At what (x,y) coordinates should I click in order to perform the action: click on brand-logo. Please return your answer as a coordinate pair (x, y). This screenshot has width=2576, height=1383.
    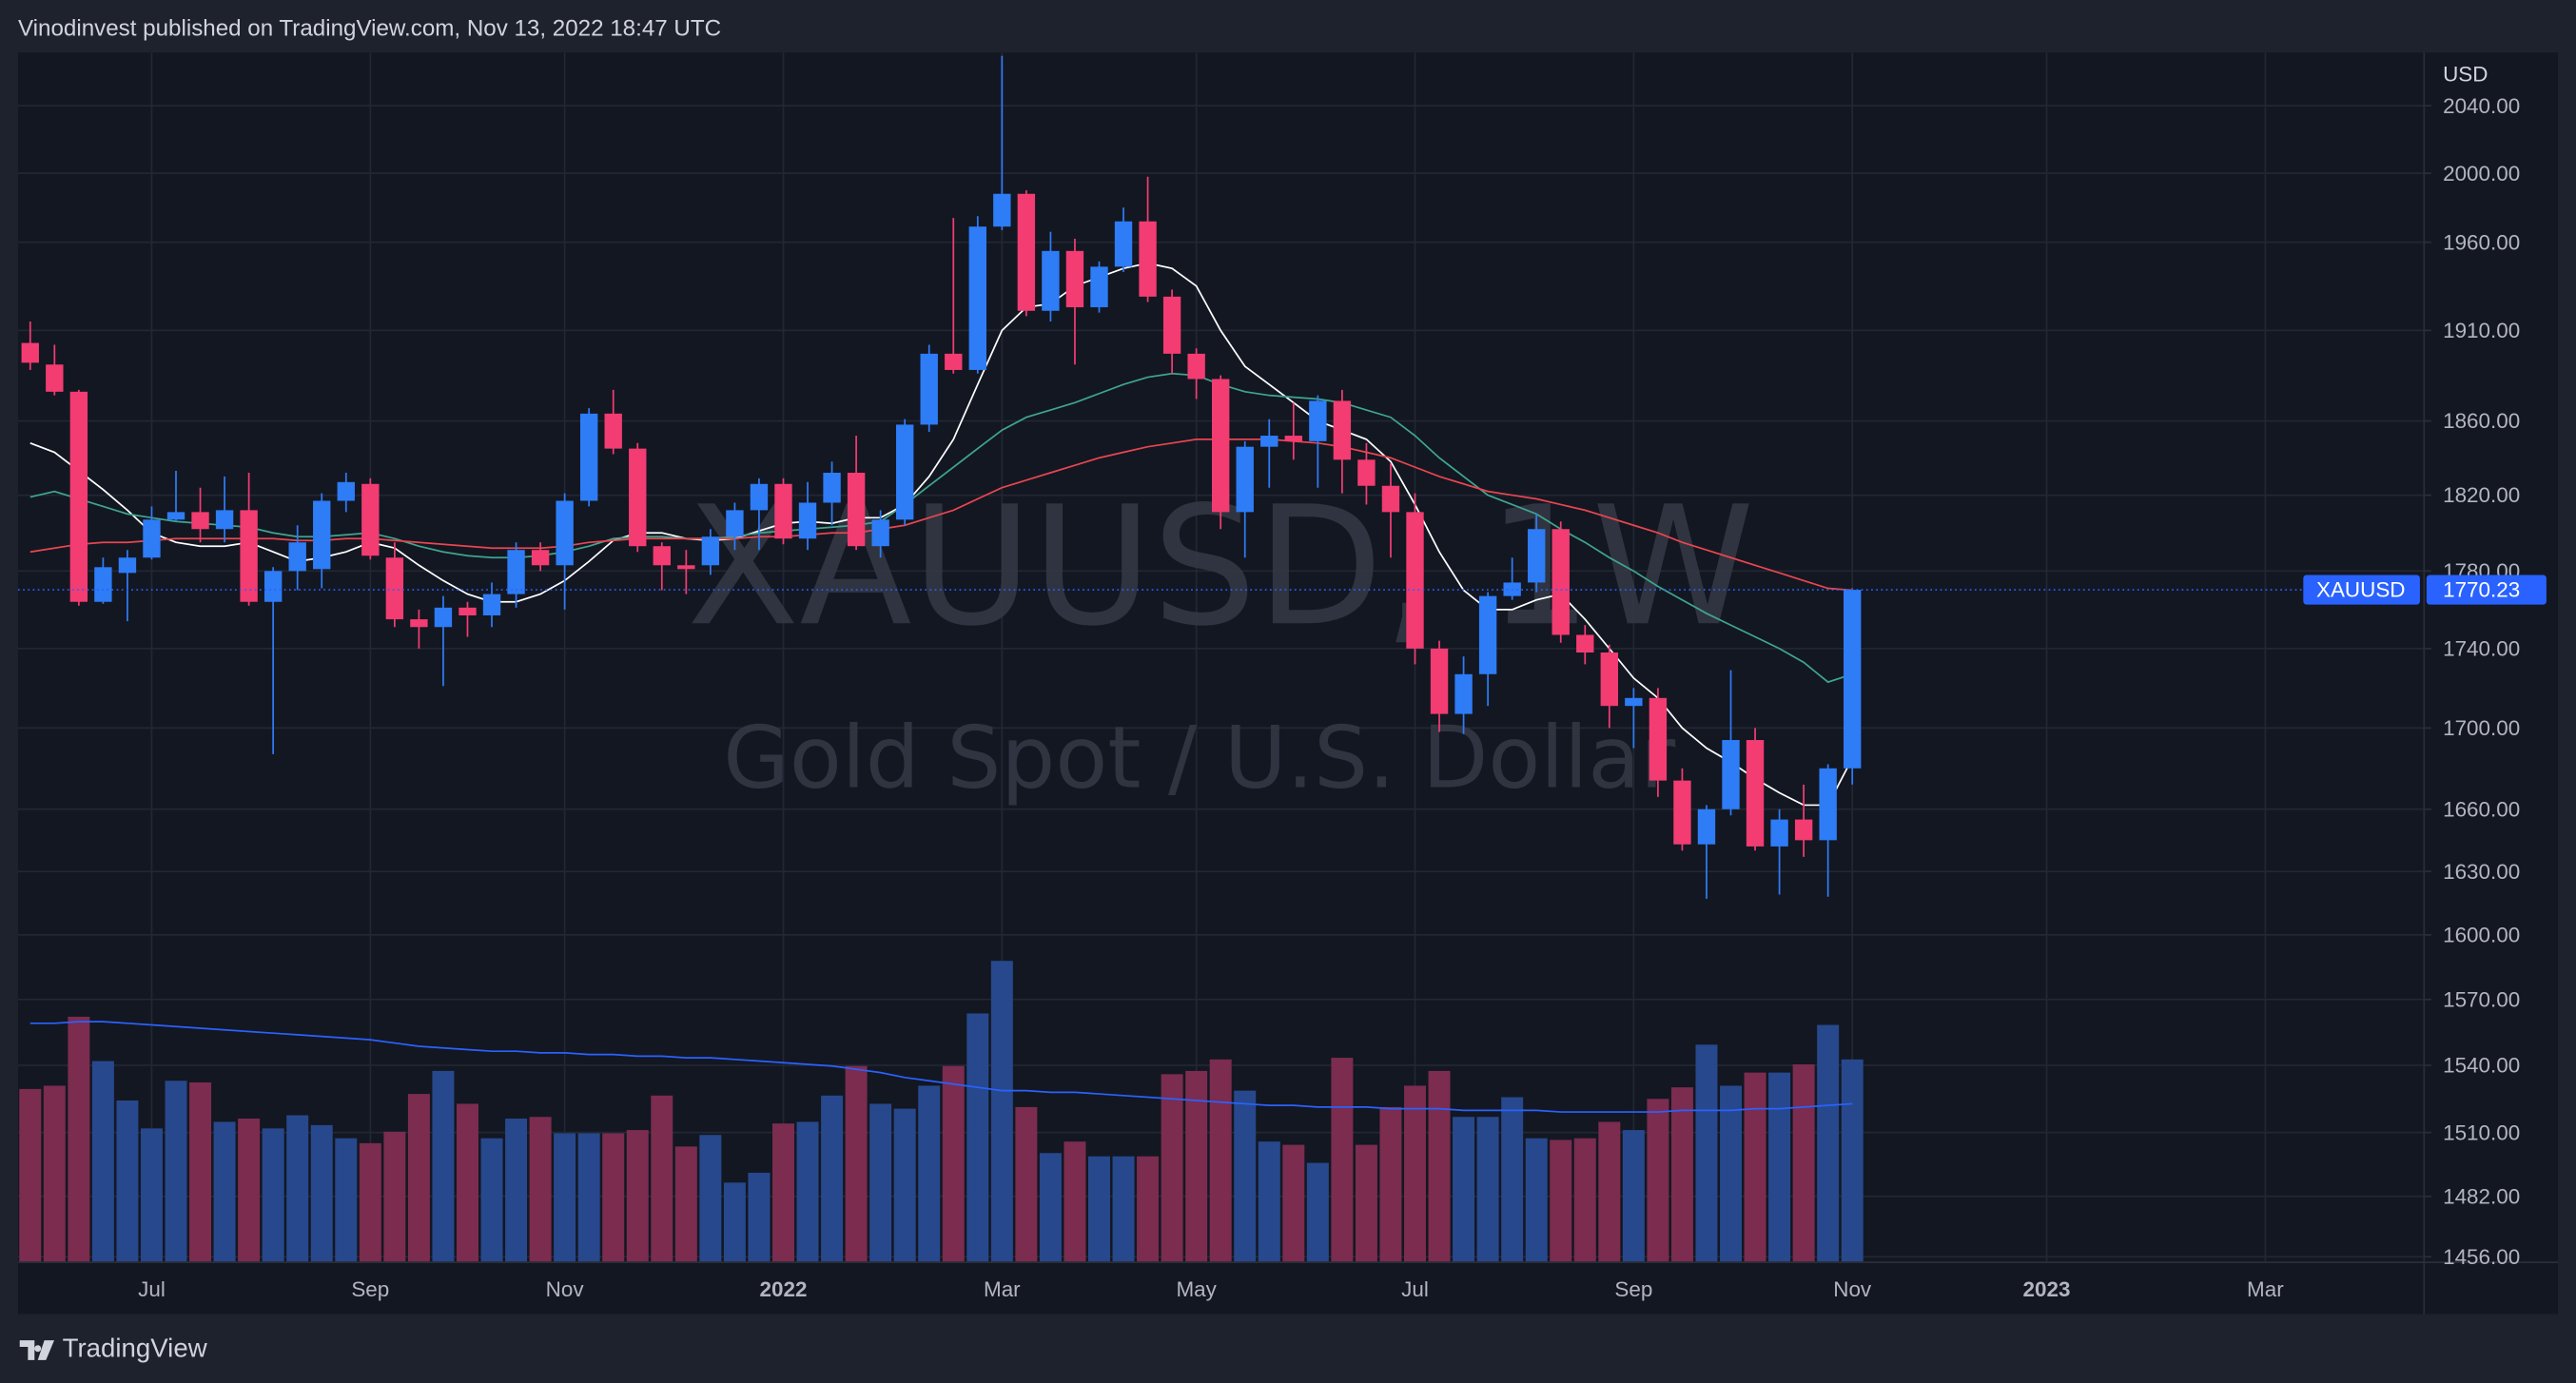
    Looking at the image, I should click on (36, 1350).